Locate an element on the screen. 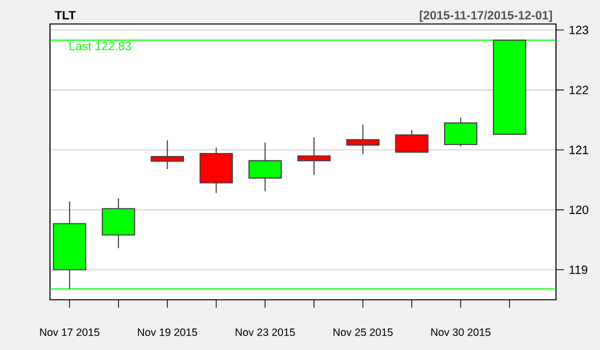  y-tick-label: 122 is located at coordinates (579, 90).